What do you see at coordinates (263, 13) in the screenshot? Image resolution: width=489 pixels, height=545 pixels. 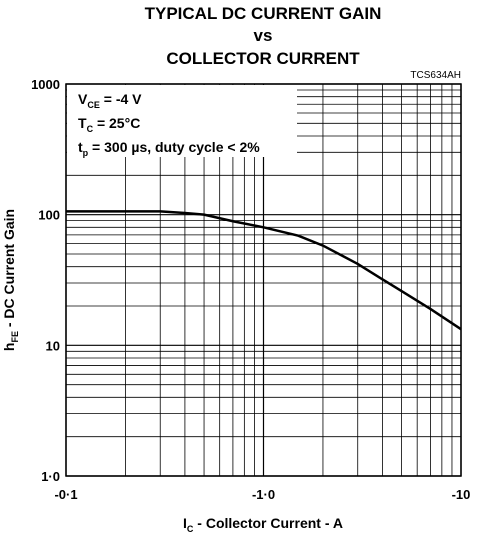 I see `chart-title: TYPICAL DC CURRENT GAIN` at bounding box center [263, 13].